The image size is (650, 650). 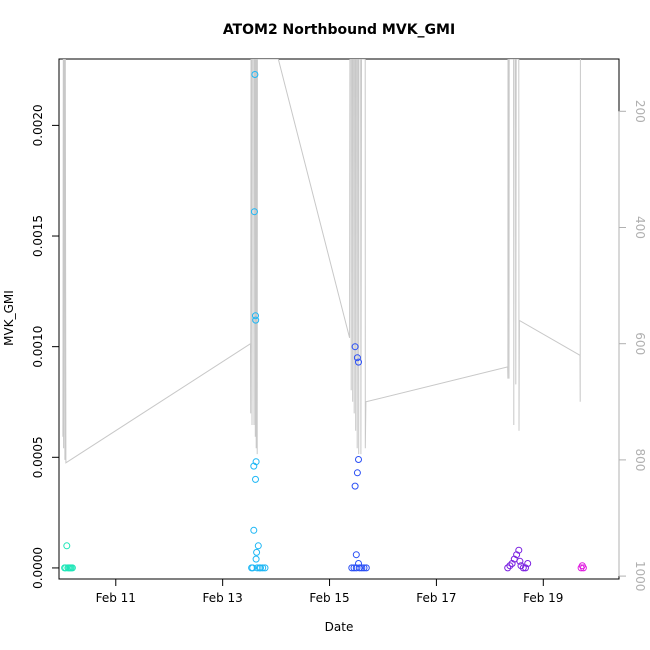 I want to click on x-axis: Feb 11 Feb 13 Feb 15 Feb 17 Feb 19, so click(x=329, y=591).